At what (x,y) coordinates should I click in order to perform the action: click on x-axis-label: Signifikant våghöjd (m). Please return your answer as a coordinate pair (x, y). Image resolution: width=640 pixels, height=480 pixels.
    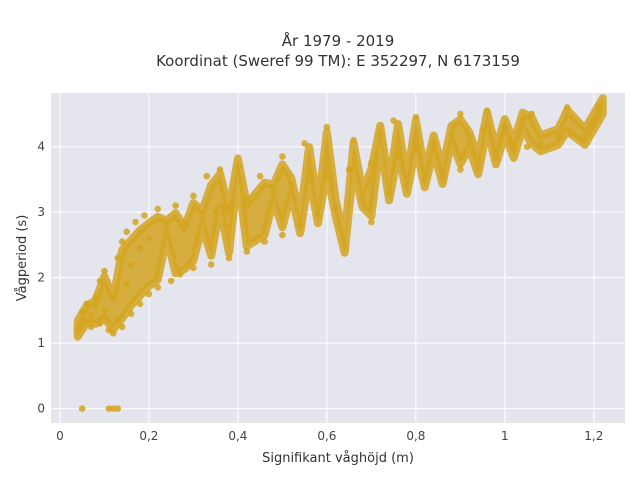
    Looking at the image, I should click on (338, 458).